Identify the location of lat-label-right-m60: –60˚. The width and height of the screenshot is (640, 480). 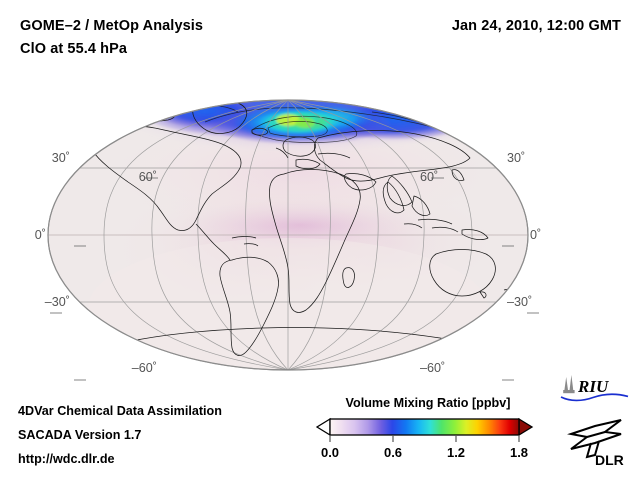
(433, 368).